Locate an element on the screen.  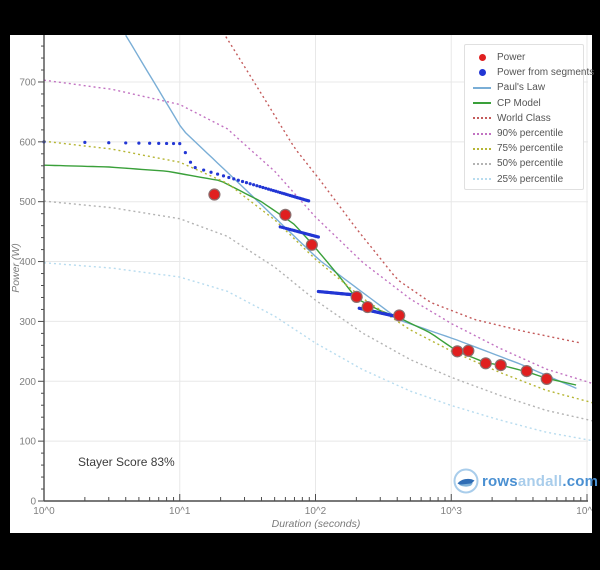
y-tick-label: 400 is located at coordinates (27, 262).